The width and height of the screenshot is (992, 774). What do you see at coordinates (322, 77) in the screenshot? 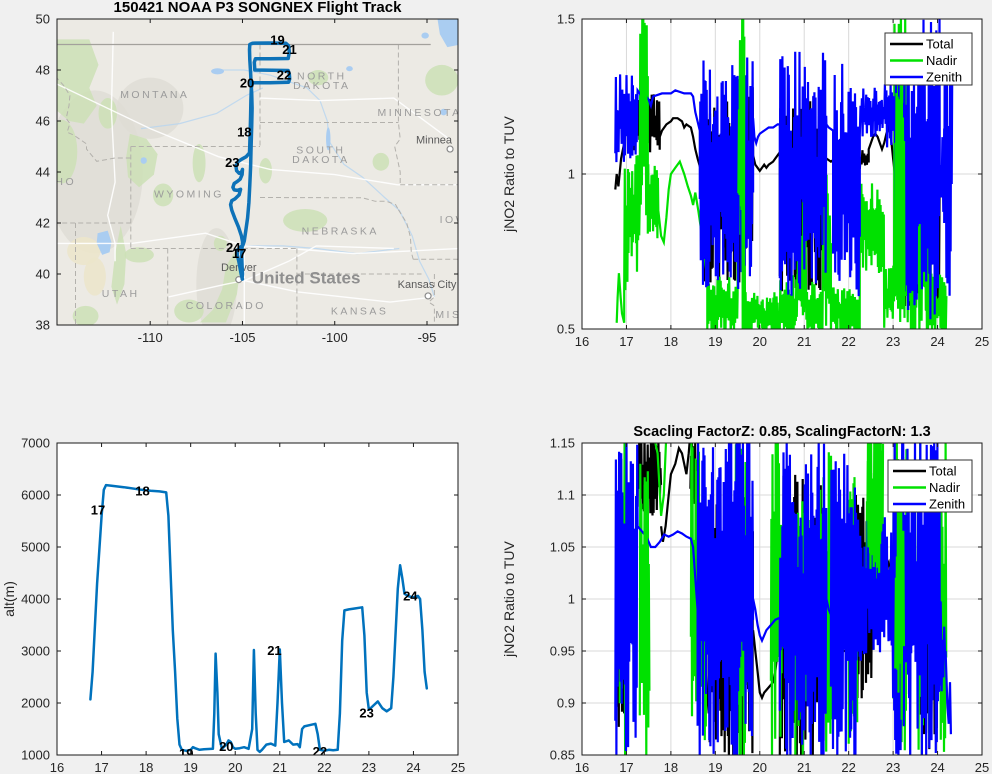
I see `state-label: NORTH` at bounding box center [322, 77].